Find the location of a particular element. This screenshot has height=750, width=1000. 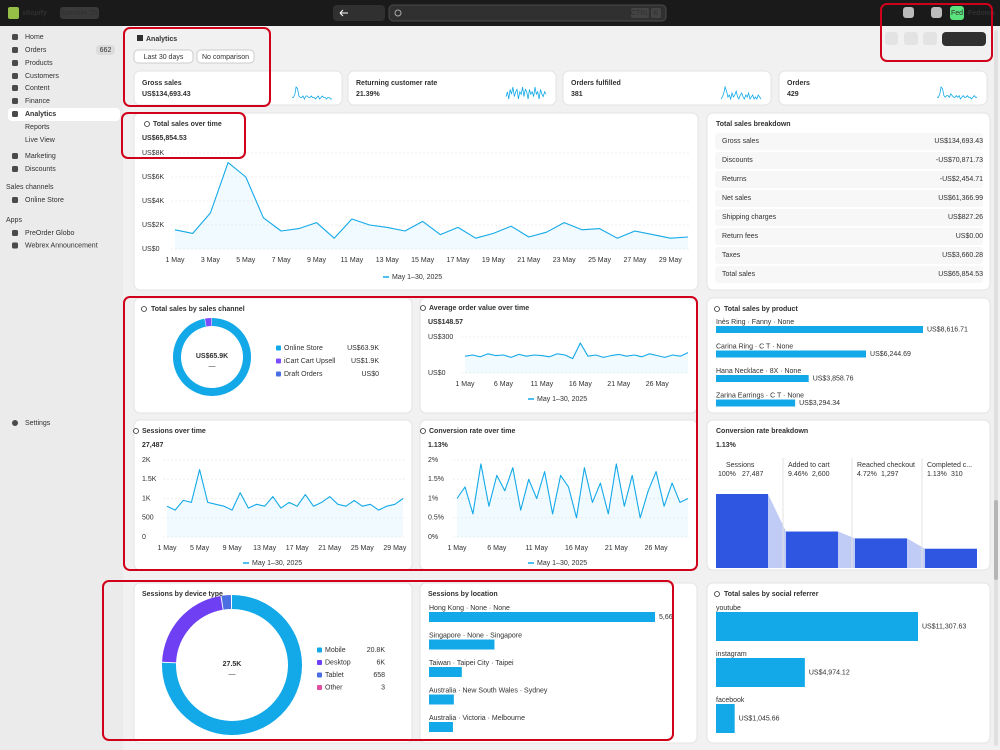

row-value: US$0.00 is located at coordinates (969, 236).